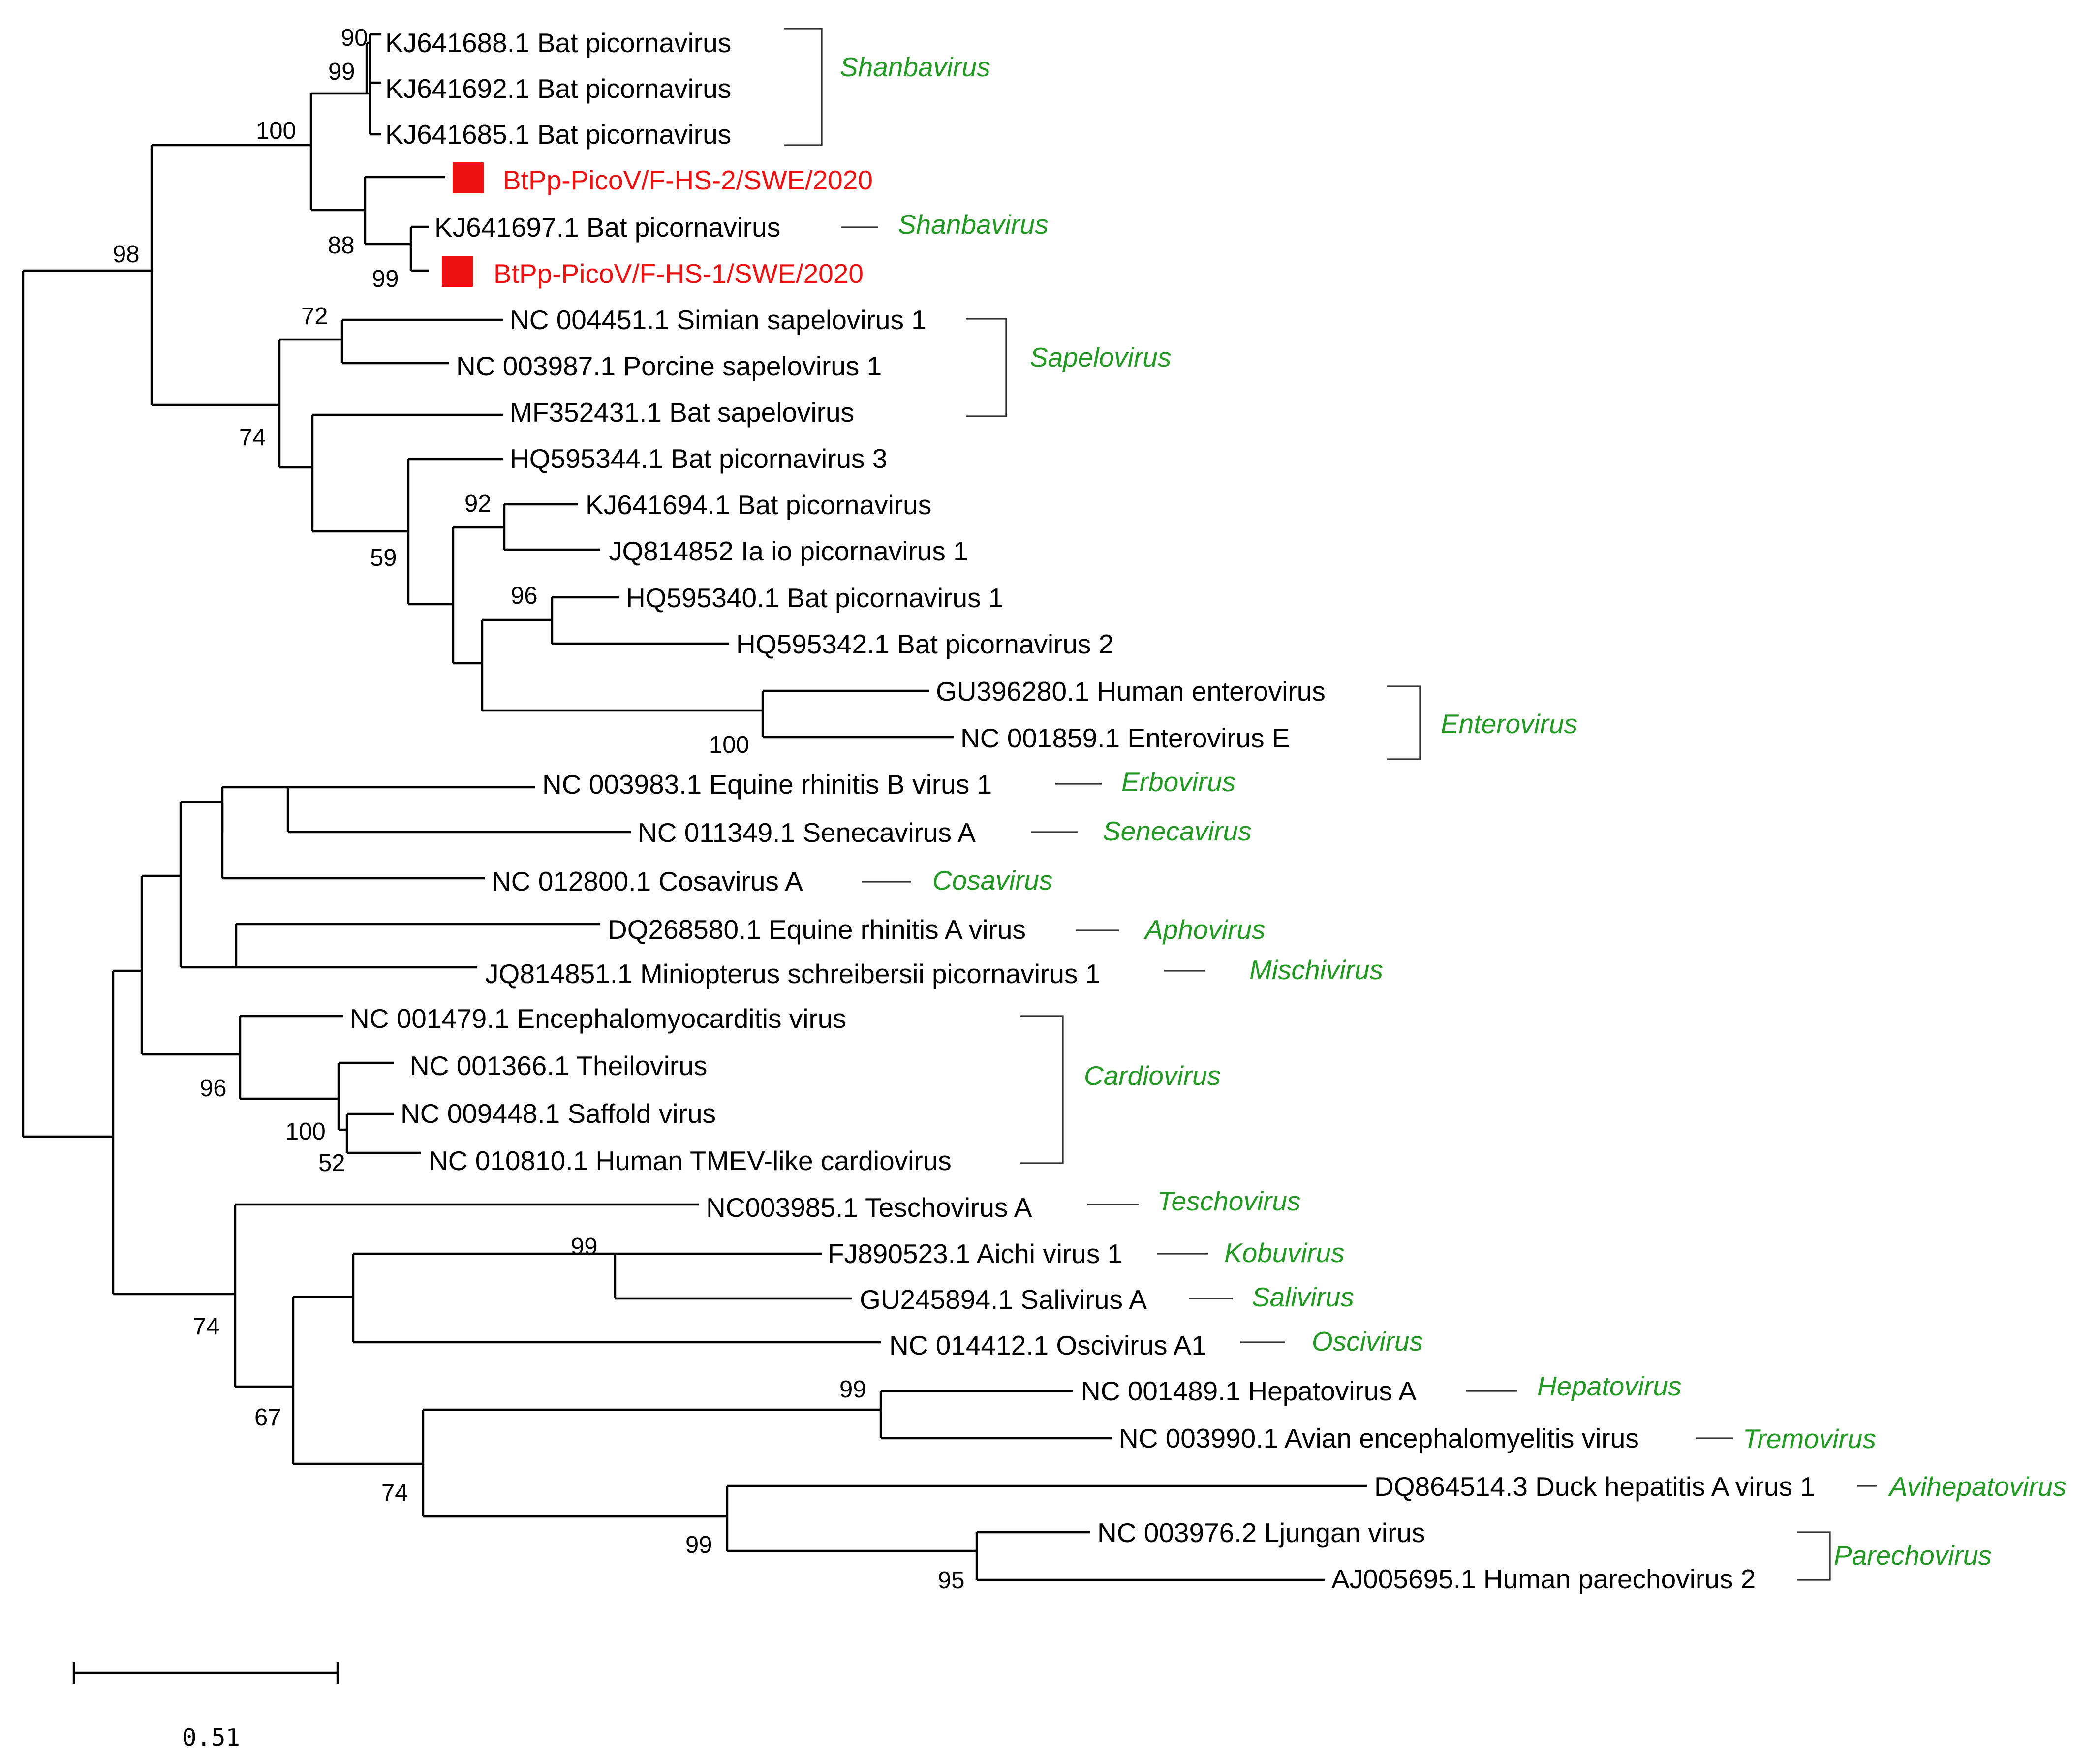 This screenshot has width=2100, height=1761. Describe the element at coordinates (1367, 1342) in the screenshot. I see `genus-label: Oscivirus` at that location.